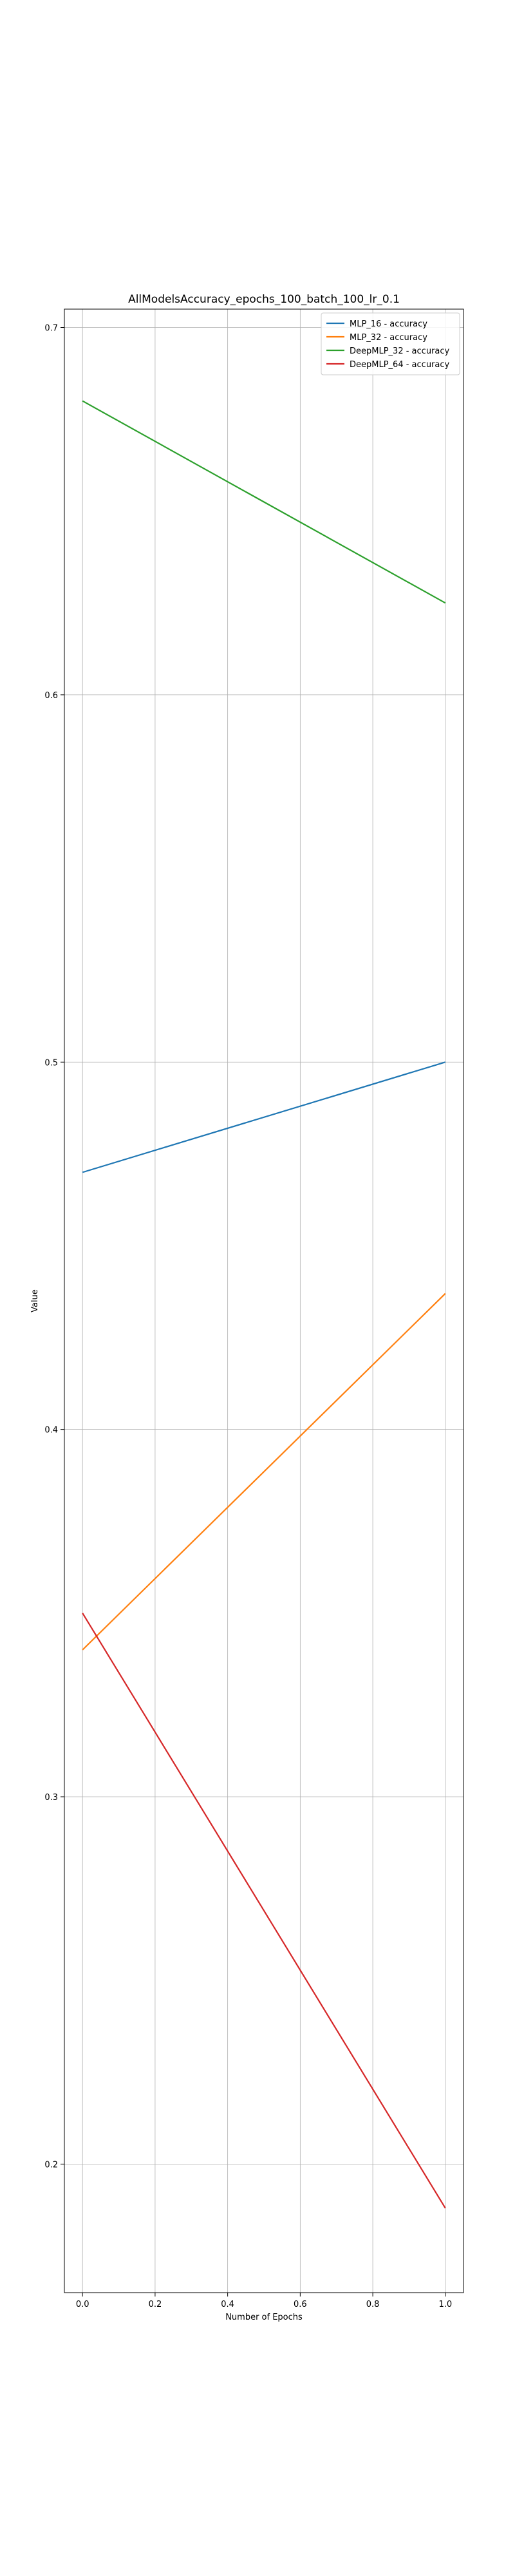 Image resolution: width=515 pixels, height=2576 pixels. What do you see at coordinates (51, 1063) in the screenshot?
I see `y-tick-label: 0.5` at bounding box center [51, 1063].